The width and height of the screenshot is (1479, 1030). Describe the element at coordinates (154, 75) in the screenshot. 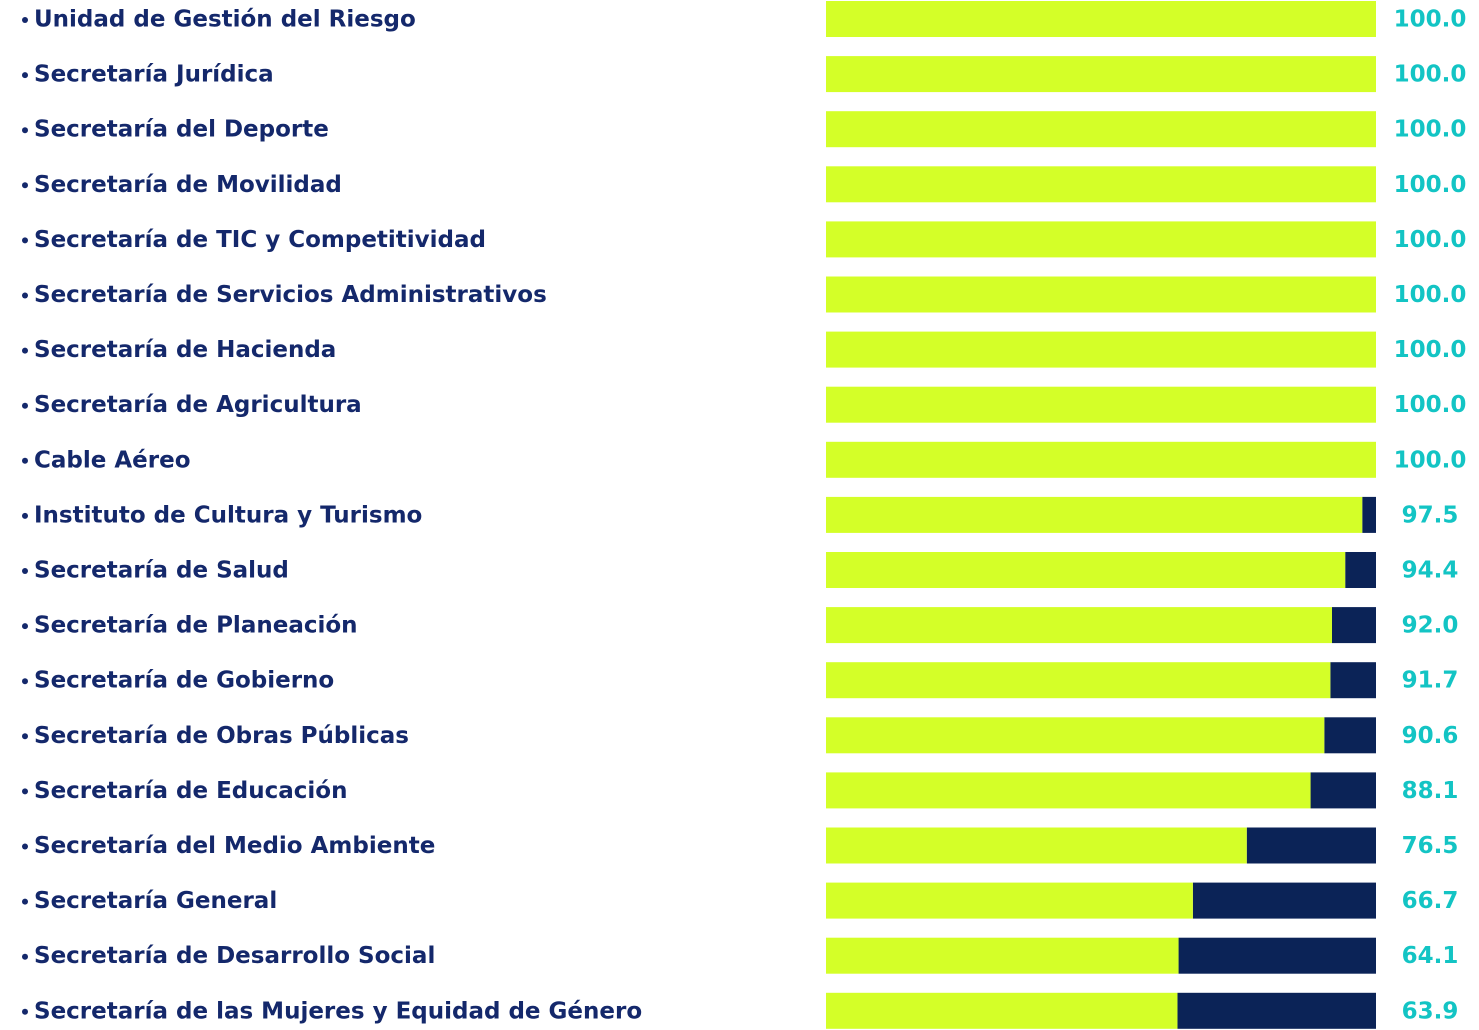

I see `category-label: Secretaría Jurídica` at that location.